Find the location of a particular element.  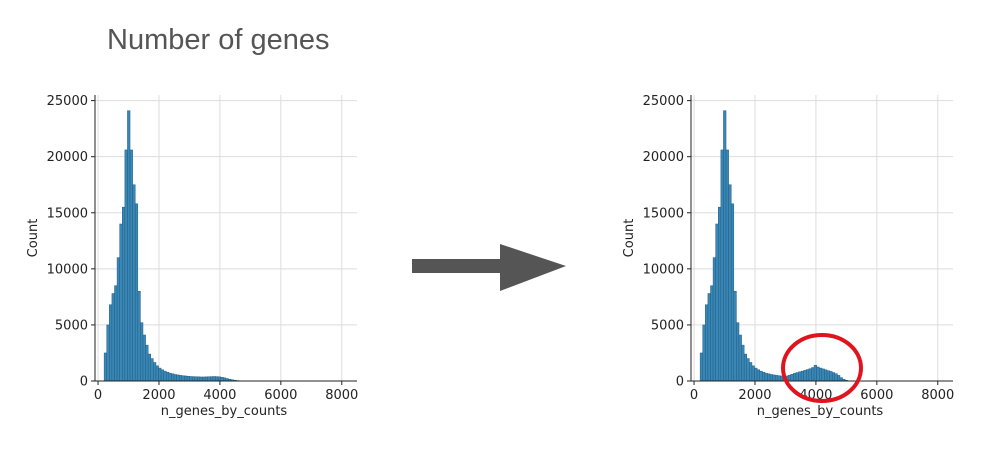

y-tick-label: 20000 is located at coordinates (663, 157).